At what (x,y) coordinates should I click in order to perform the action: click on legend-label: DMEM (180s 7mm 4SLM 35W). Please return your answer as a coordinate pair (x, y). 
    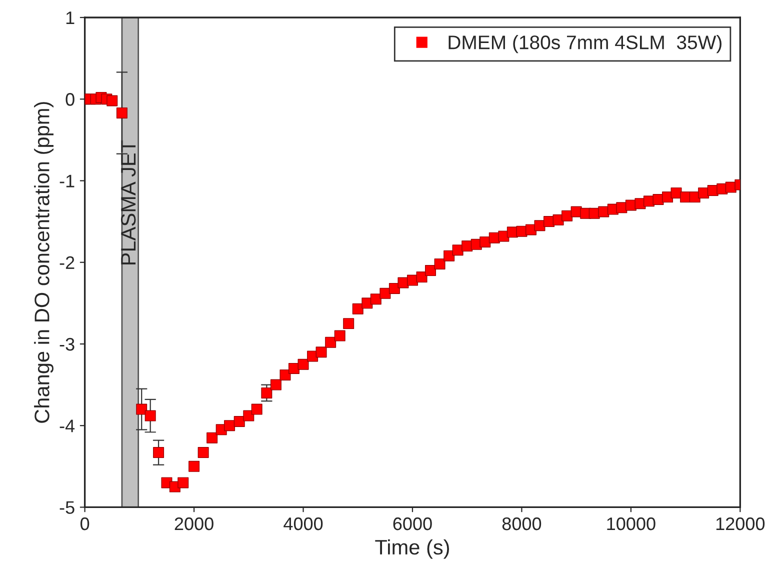
    Looking at the image, I should click on (585, 44).